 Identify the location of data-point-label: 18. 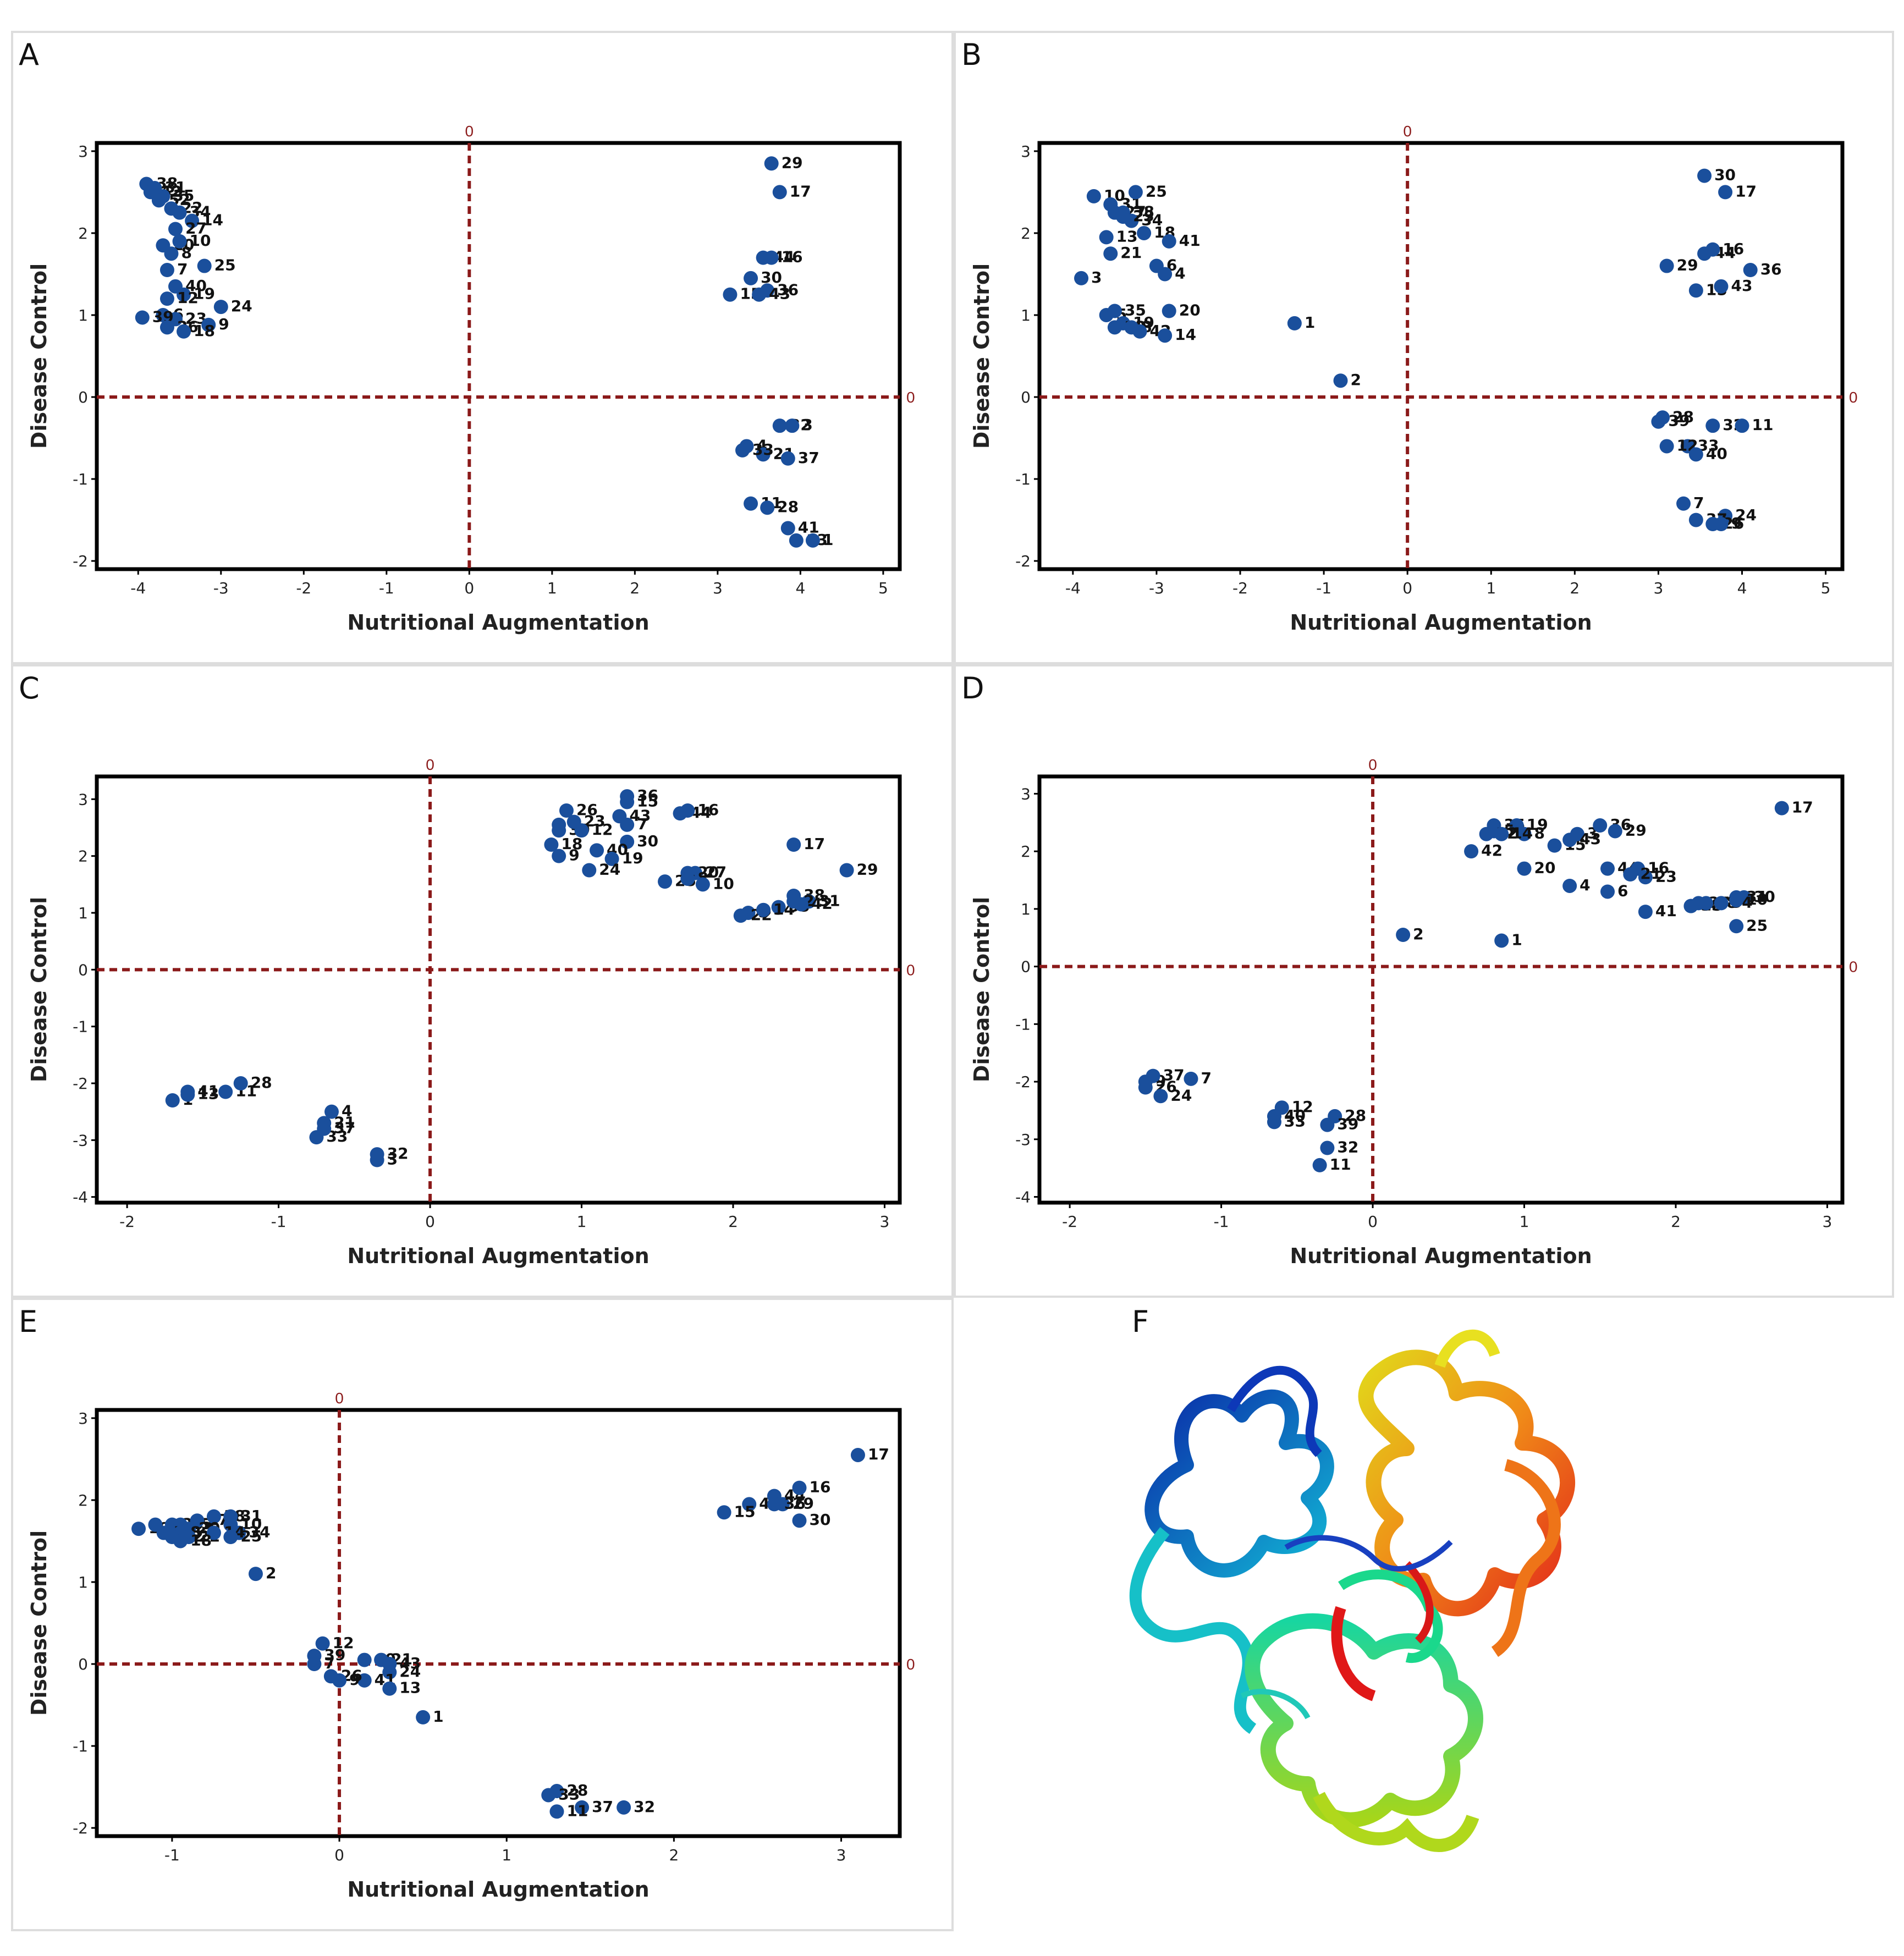
(204, 331).